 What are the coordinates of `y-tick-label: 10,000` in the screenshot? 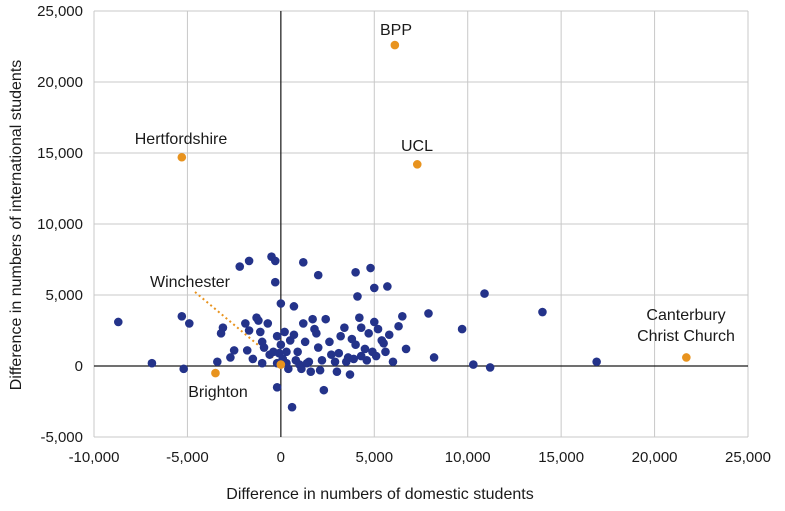 It's located at (60, 224).